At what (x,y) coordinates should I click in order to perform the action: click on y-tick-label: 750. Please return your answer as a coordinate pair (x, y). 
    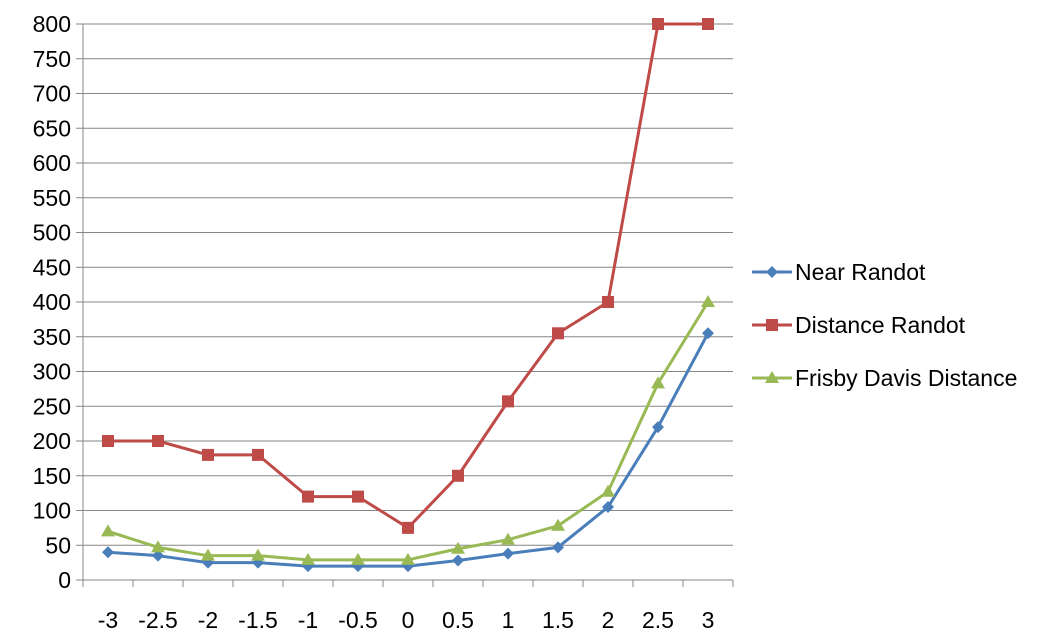
    Looking at the image, I should click on (52, 59).